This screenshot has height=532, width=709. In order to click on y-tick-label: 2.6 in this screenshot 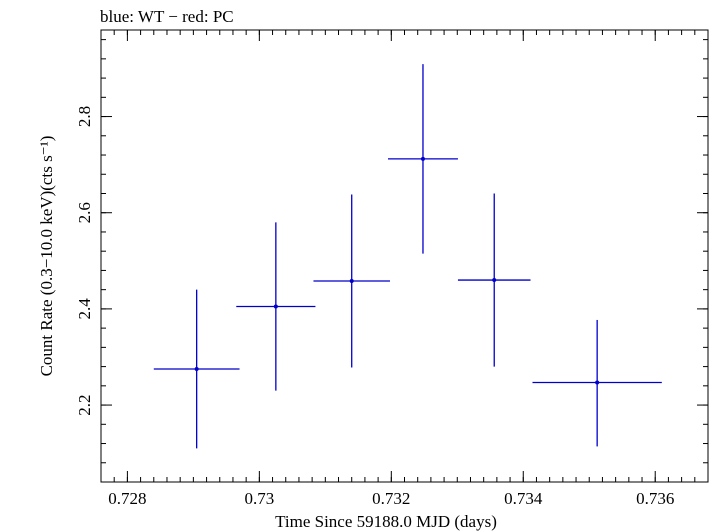, I will do `click(84, 212)`.